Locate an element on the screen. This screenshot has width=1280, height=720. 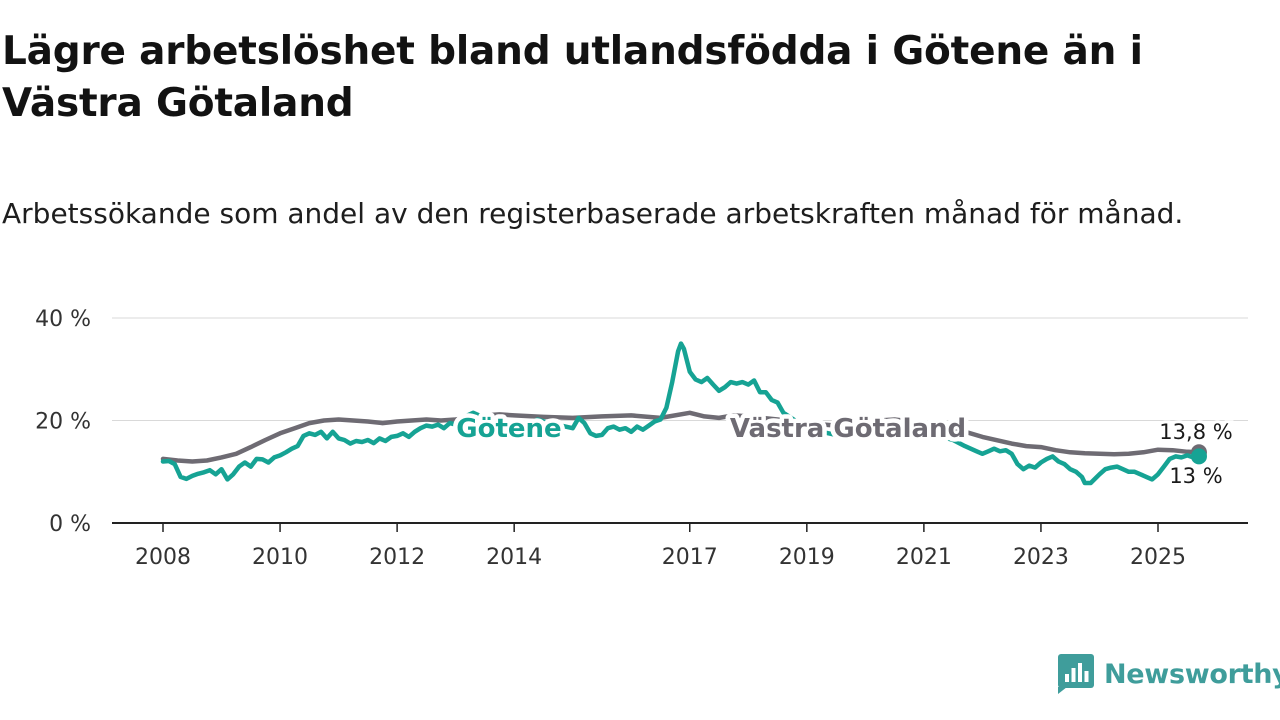
y-tick-label: 20 % is located at coordinates (63, 422).